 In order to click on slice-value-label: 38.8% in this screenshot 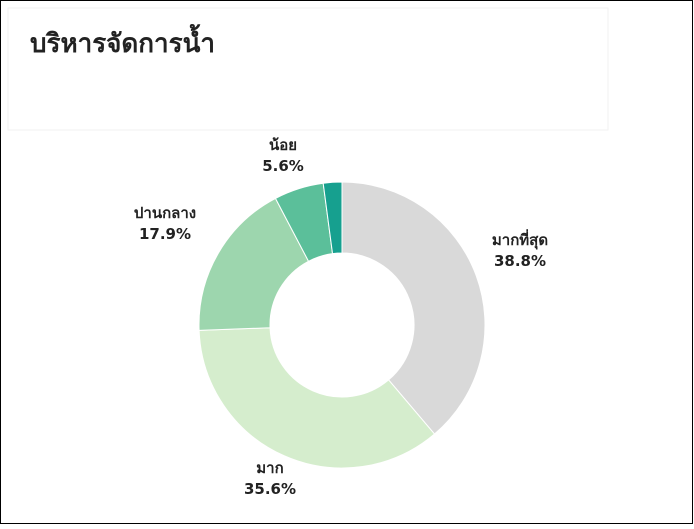, I will do `click(520, 261)`.